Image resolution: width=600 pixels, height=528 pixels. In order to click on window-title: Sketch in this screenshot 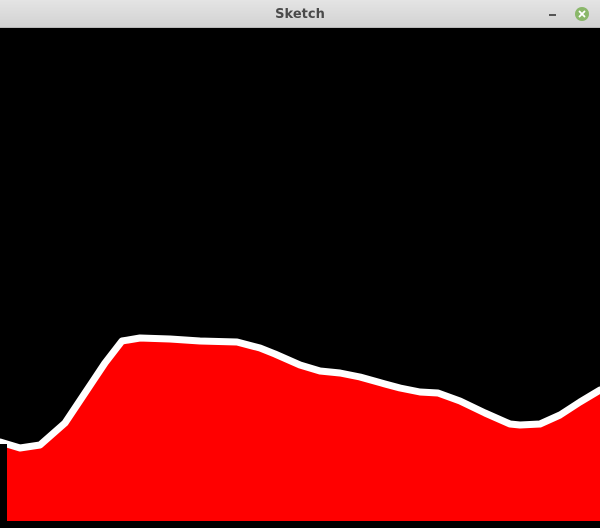, I will do `click(300, 14)`.